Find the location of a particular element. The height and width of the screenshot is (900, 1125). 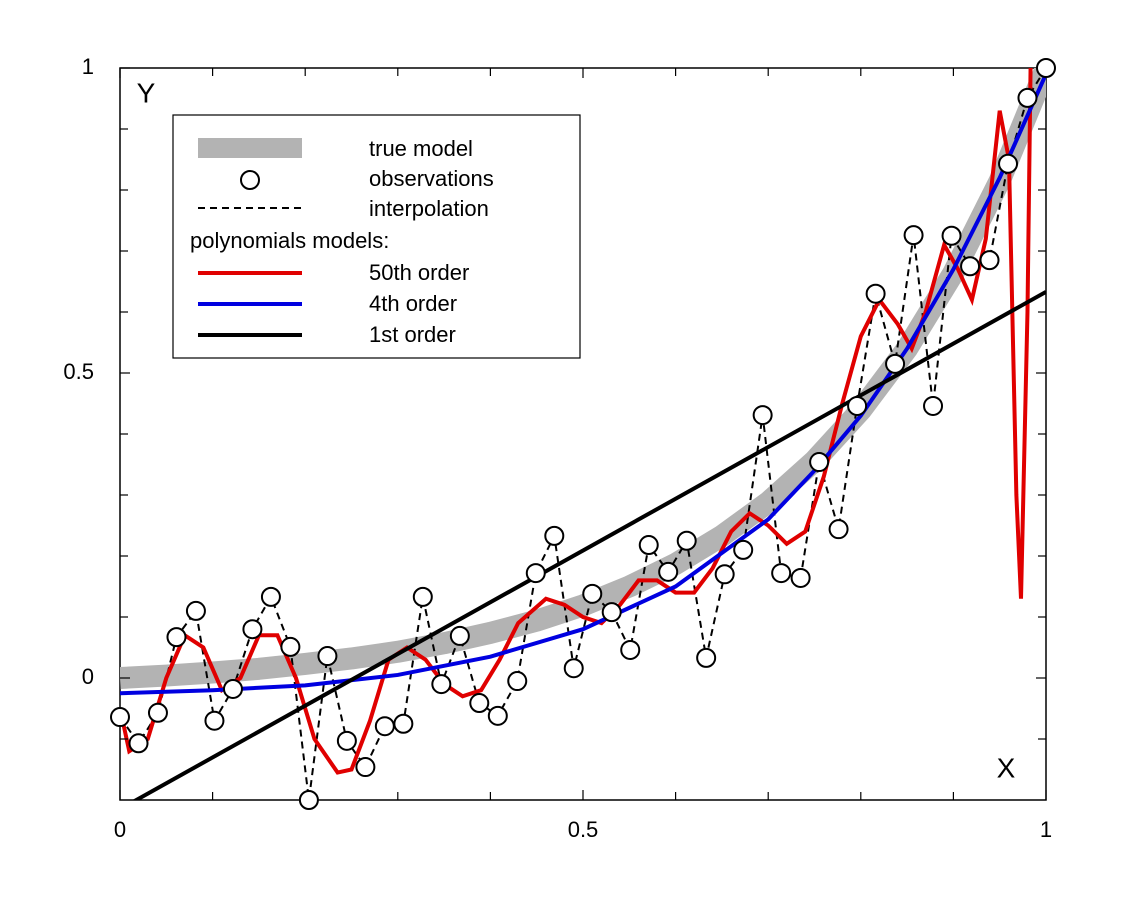

legend-label: 4th order is located at coordinates (413, 303).